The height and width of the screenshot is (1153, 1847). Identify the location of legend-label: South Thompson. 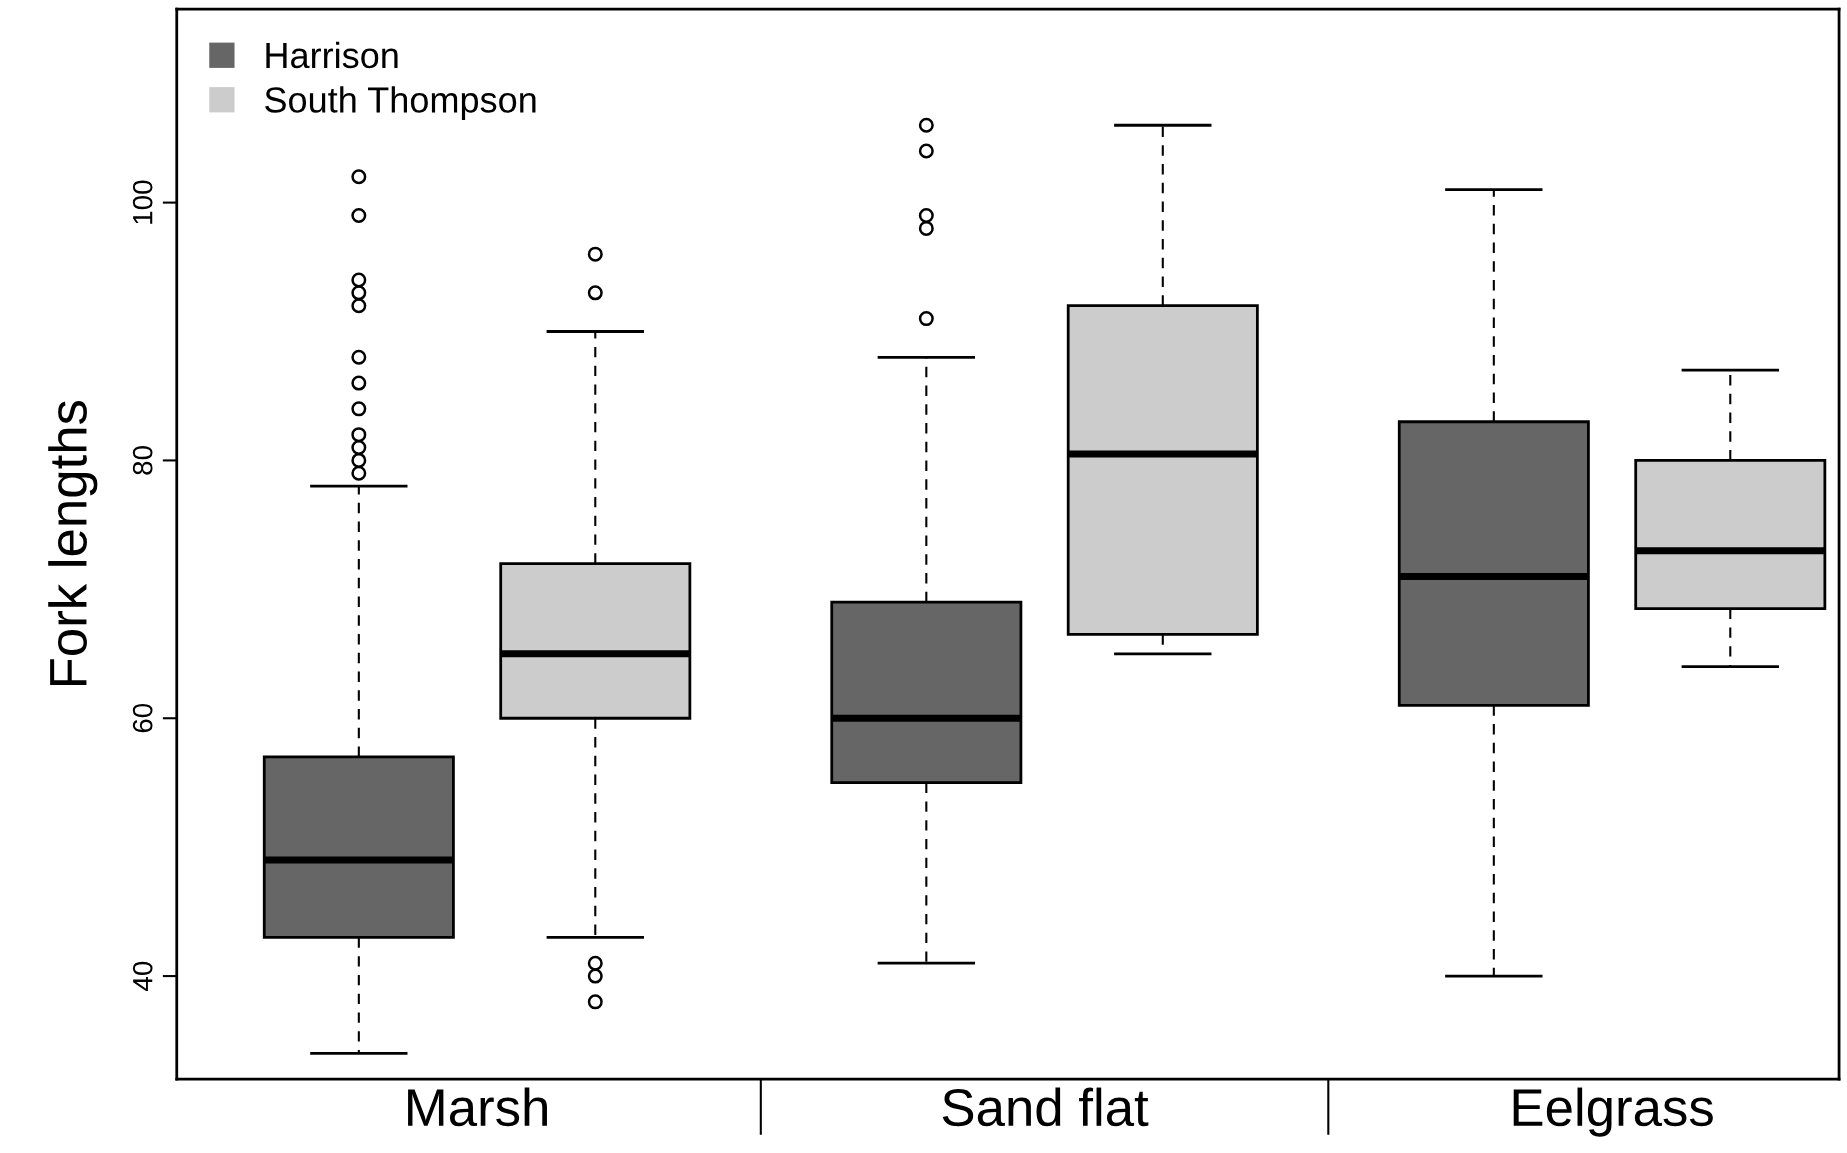
(400, 103).